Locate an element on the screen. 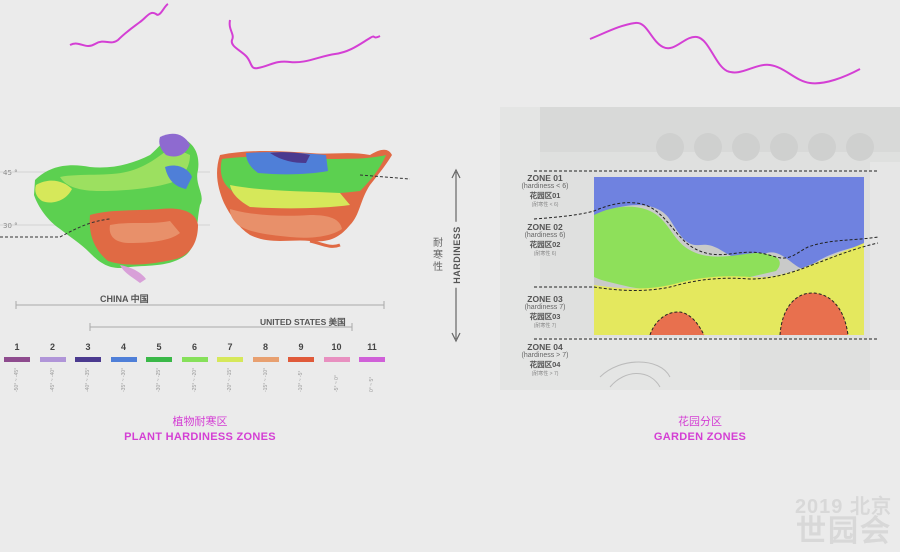 This screenshot has height=552, width=900. zone-temperature-range: -30° ~ -25° is located at coordinates (159, 379).